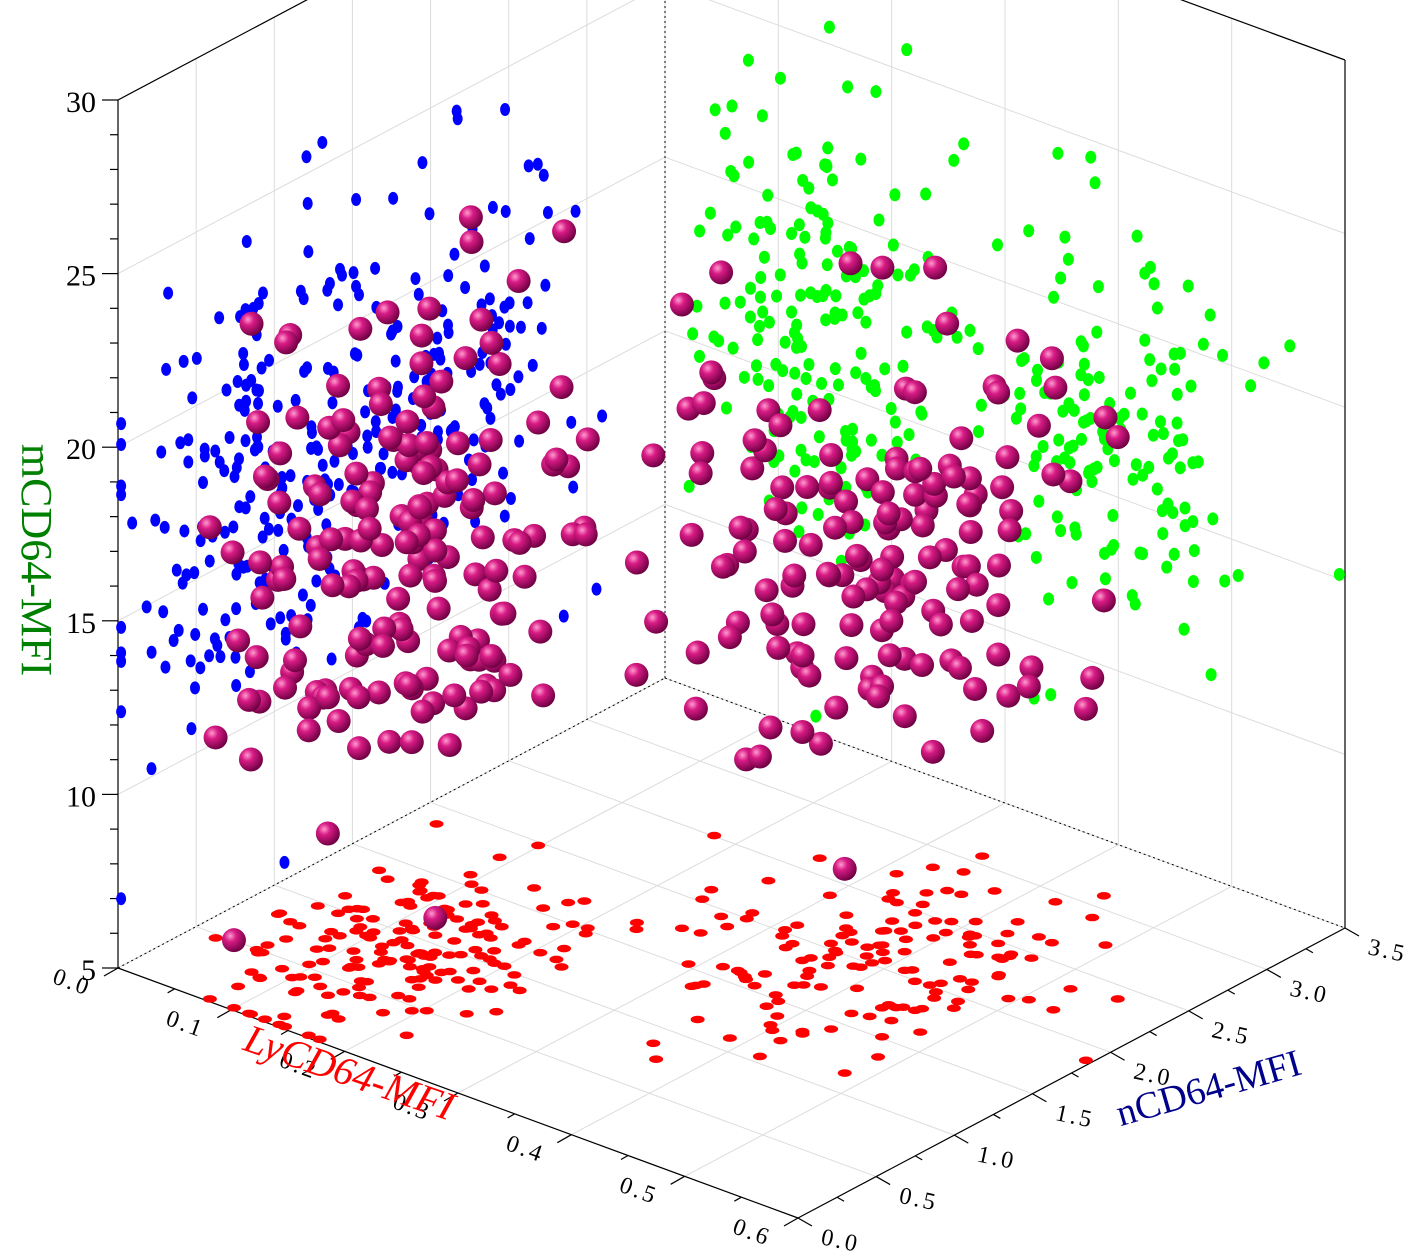  Describe the element at coordinates (841, 1238) in the screenshot. I see `y-tick-label: 0.0` at that location.